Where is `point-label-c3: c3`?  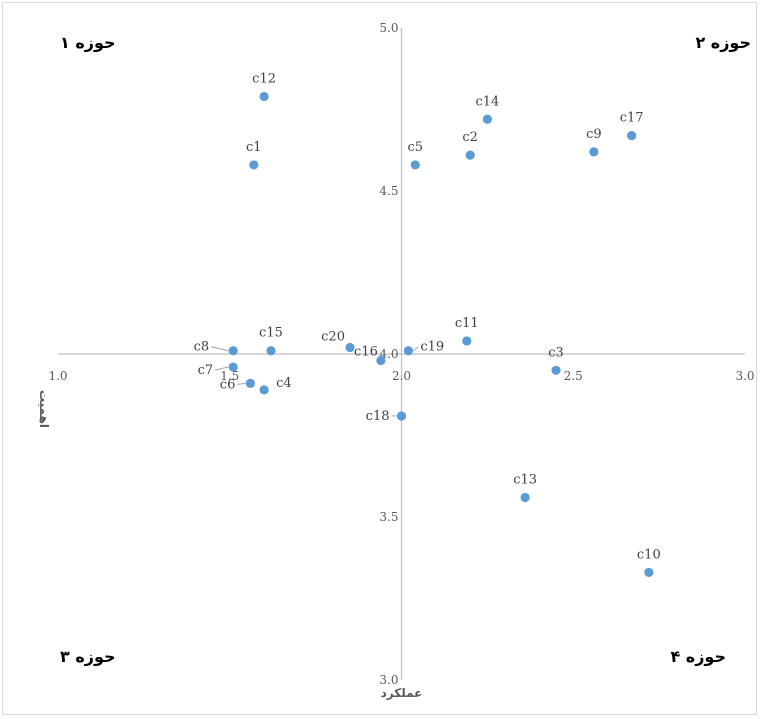
point-label-c3: c3 is located at coordinates (556, 352).